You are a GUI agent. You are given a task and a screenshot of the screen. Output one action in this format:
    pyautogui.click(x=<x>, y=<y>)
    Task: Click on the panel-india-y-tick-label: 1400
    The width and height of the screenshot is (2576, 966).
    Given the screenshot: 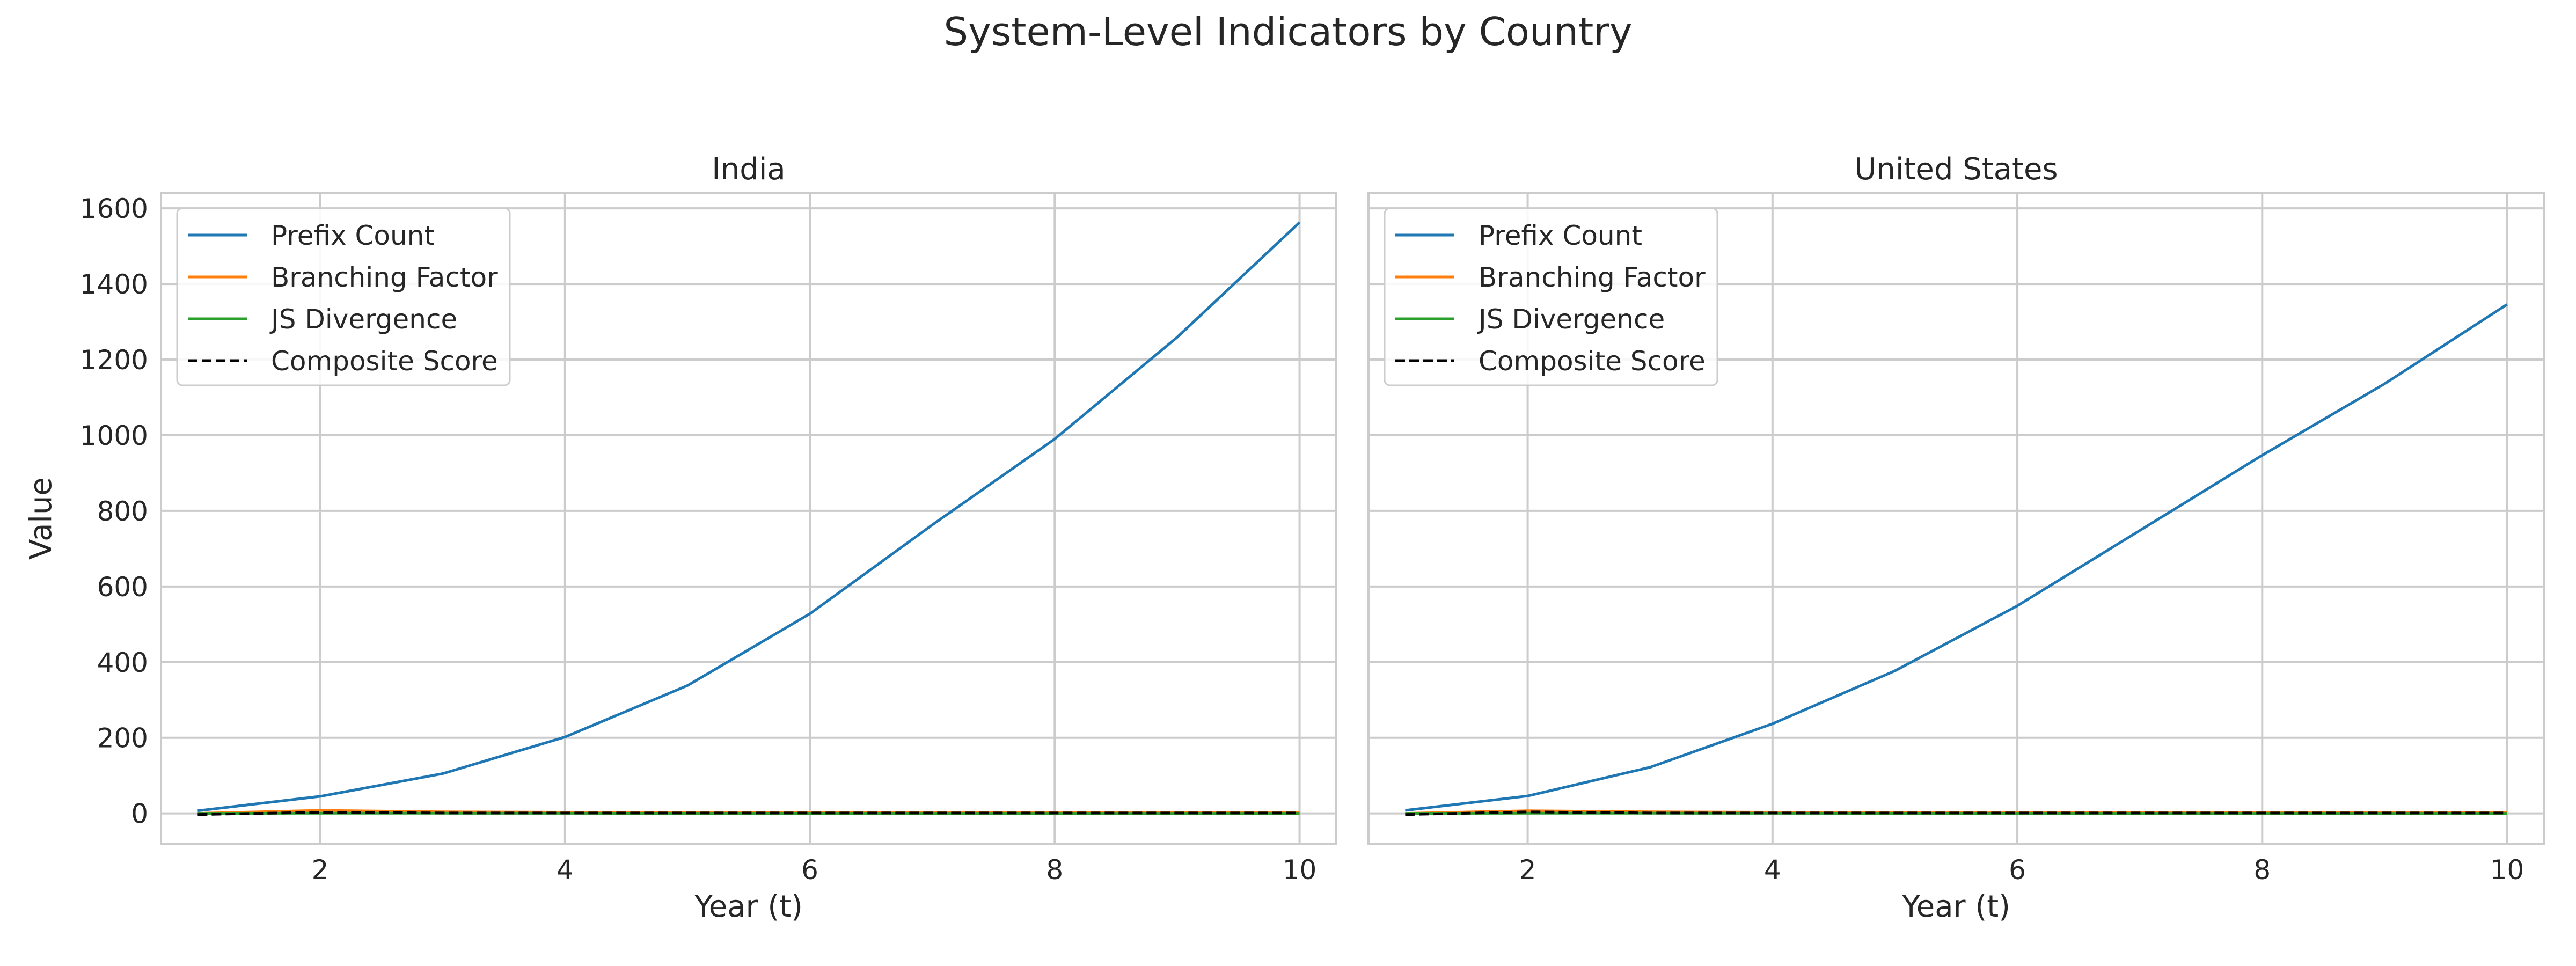 What is the action you would take?
    pyautogui.click(x=114, y=284)
    